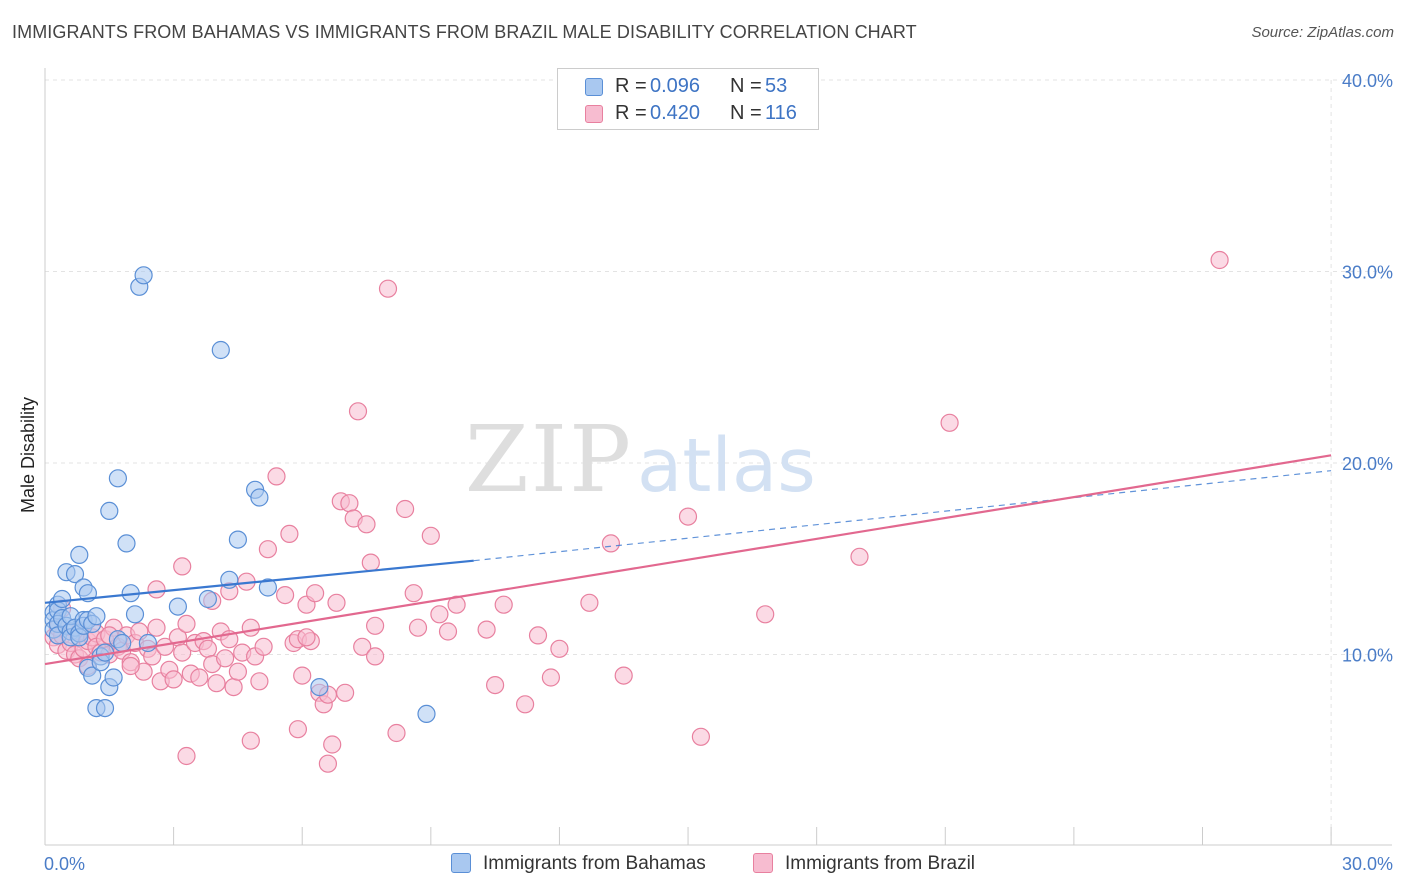 Image resolution: width=1406 pixels, height=892 pixels. I want to click on x-tick-label: 0.0%, so click(64, 864).